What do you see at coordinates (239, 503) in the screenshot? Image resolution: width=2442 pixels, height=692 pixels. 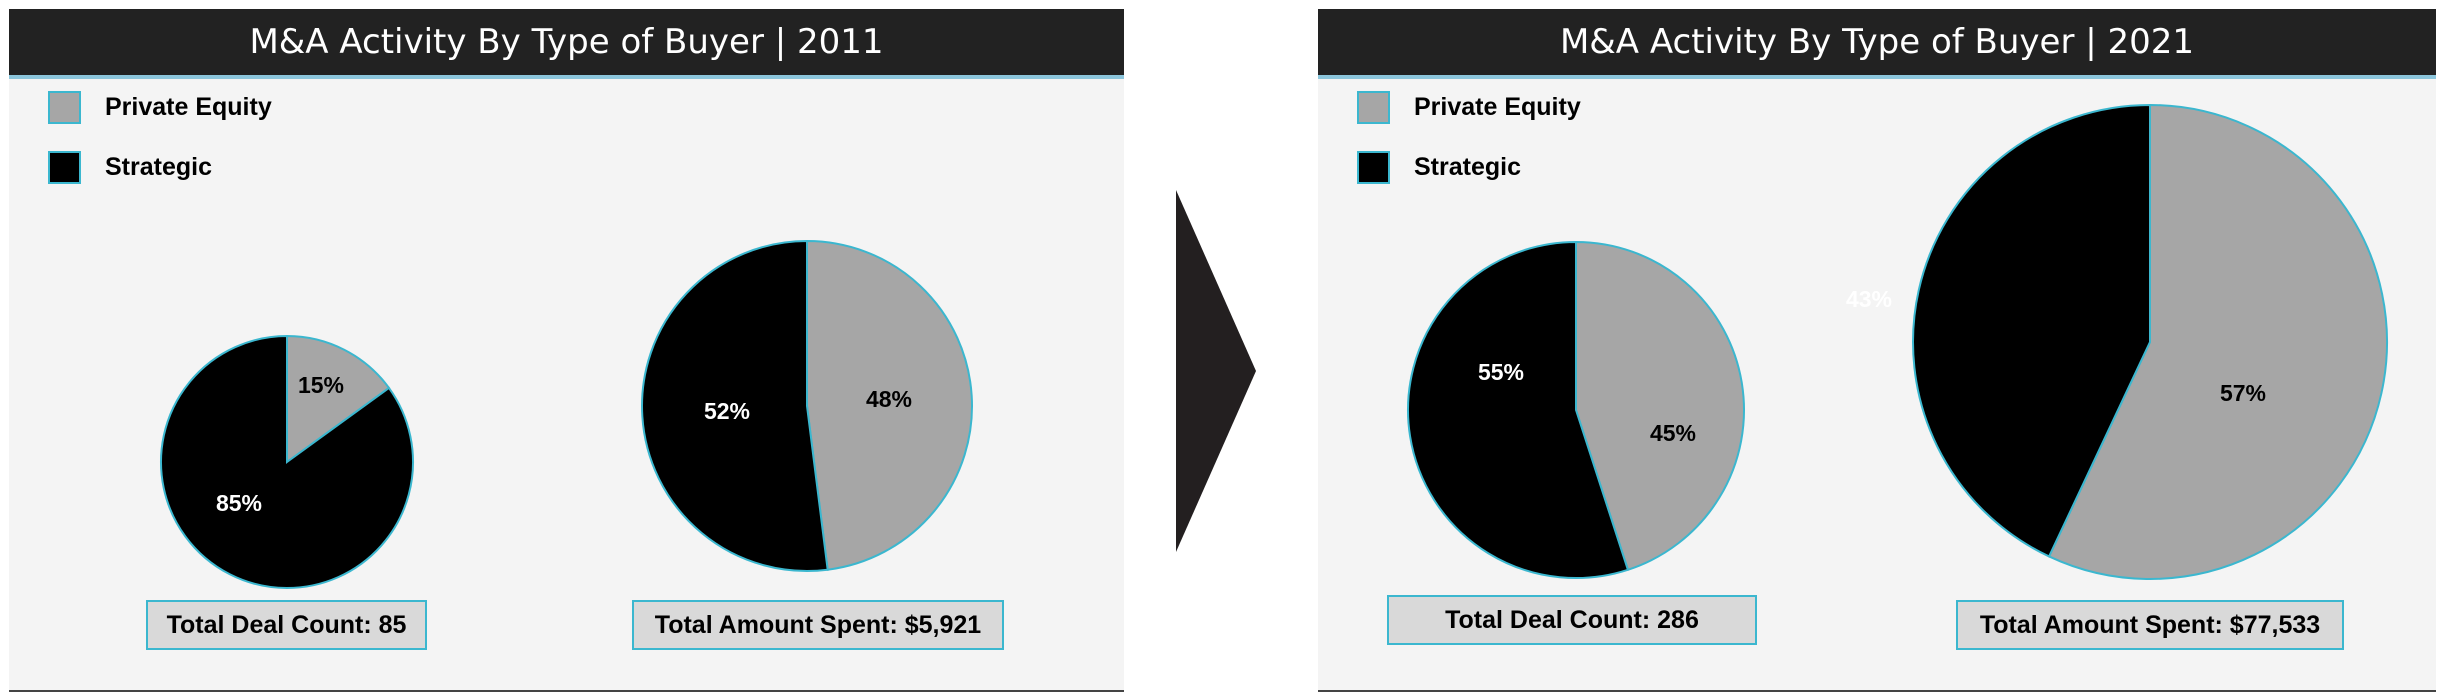 I see `pie-data-label: 85%` at bounding box center [239, 503].